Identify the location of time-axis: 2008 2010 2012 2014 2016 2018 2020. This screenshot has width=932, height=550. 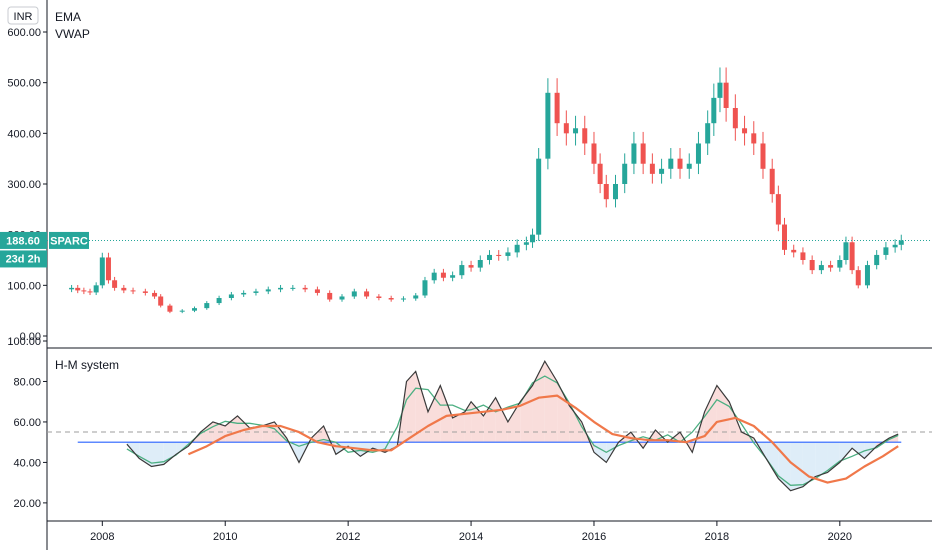
(471, 532).